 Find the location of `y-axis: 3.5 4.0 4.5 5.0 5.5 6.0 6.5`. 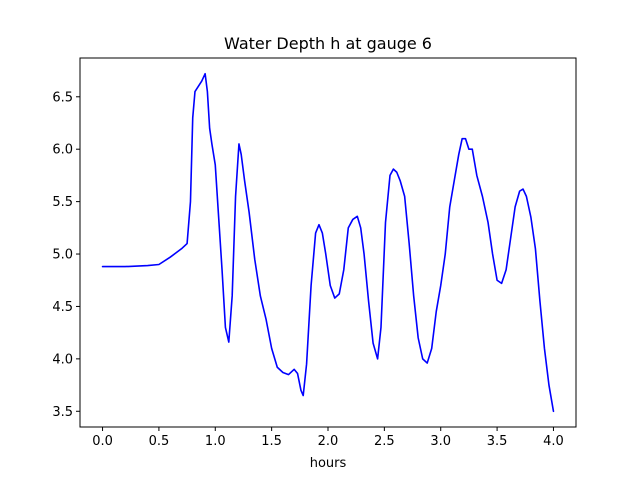

y-axis: 3.5 4.0 4.5 5.0 5.5 6.0 6.5 is located at coordinates (66, 255).